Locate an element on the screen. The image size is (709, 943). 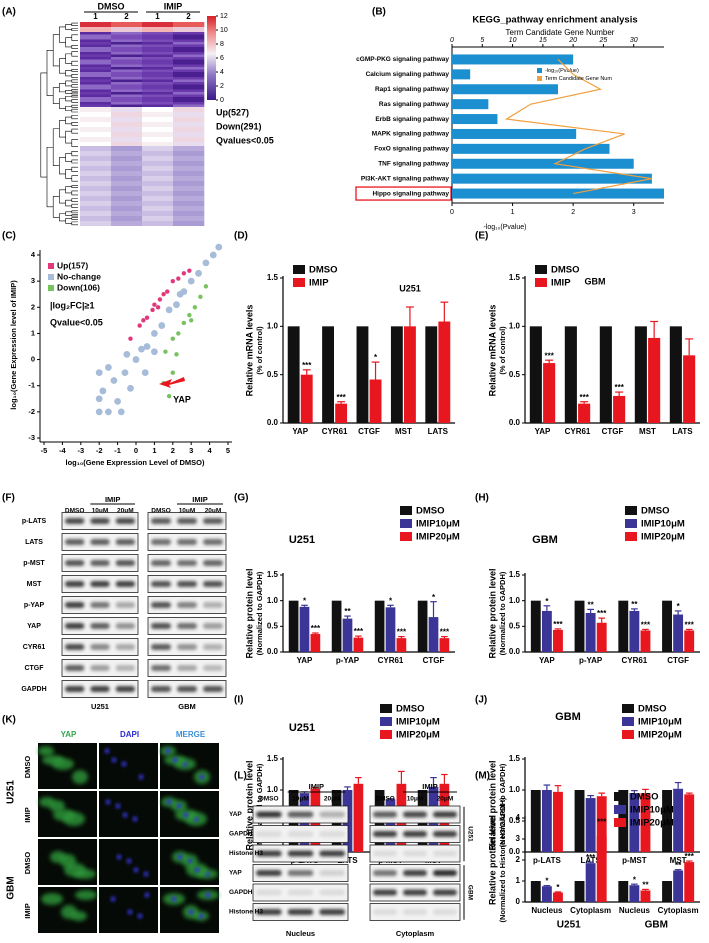
x-tick-label: YAP is located at coordinates (547, 660).